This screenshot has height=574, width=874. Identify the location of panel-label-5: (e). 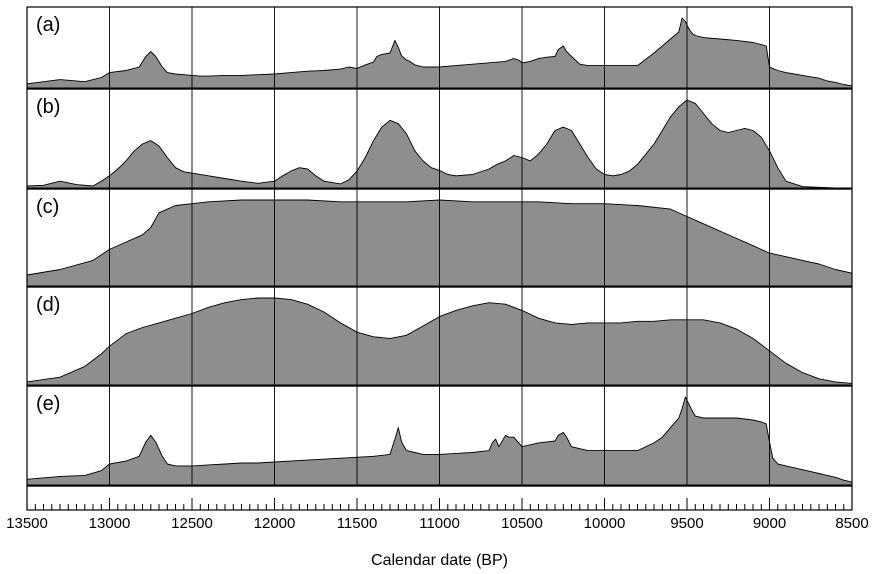
(48, 404).